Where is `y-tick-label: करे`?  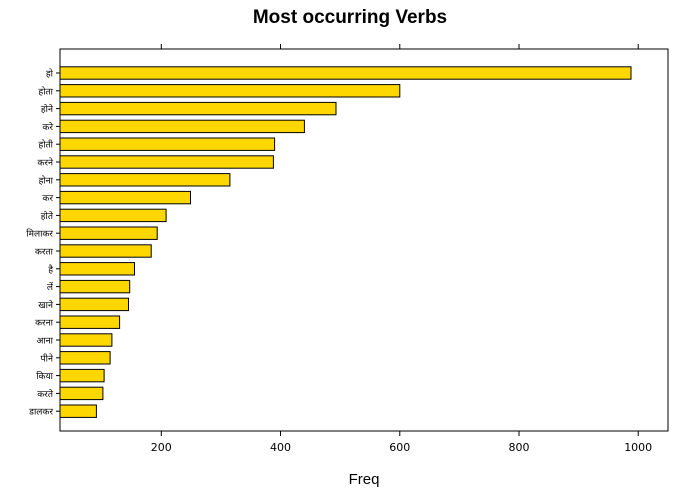 y-tick-label: करे is located at coordinates (47, 127).